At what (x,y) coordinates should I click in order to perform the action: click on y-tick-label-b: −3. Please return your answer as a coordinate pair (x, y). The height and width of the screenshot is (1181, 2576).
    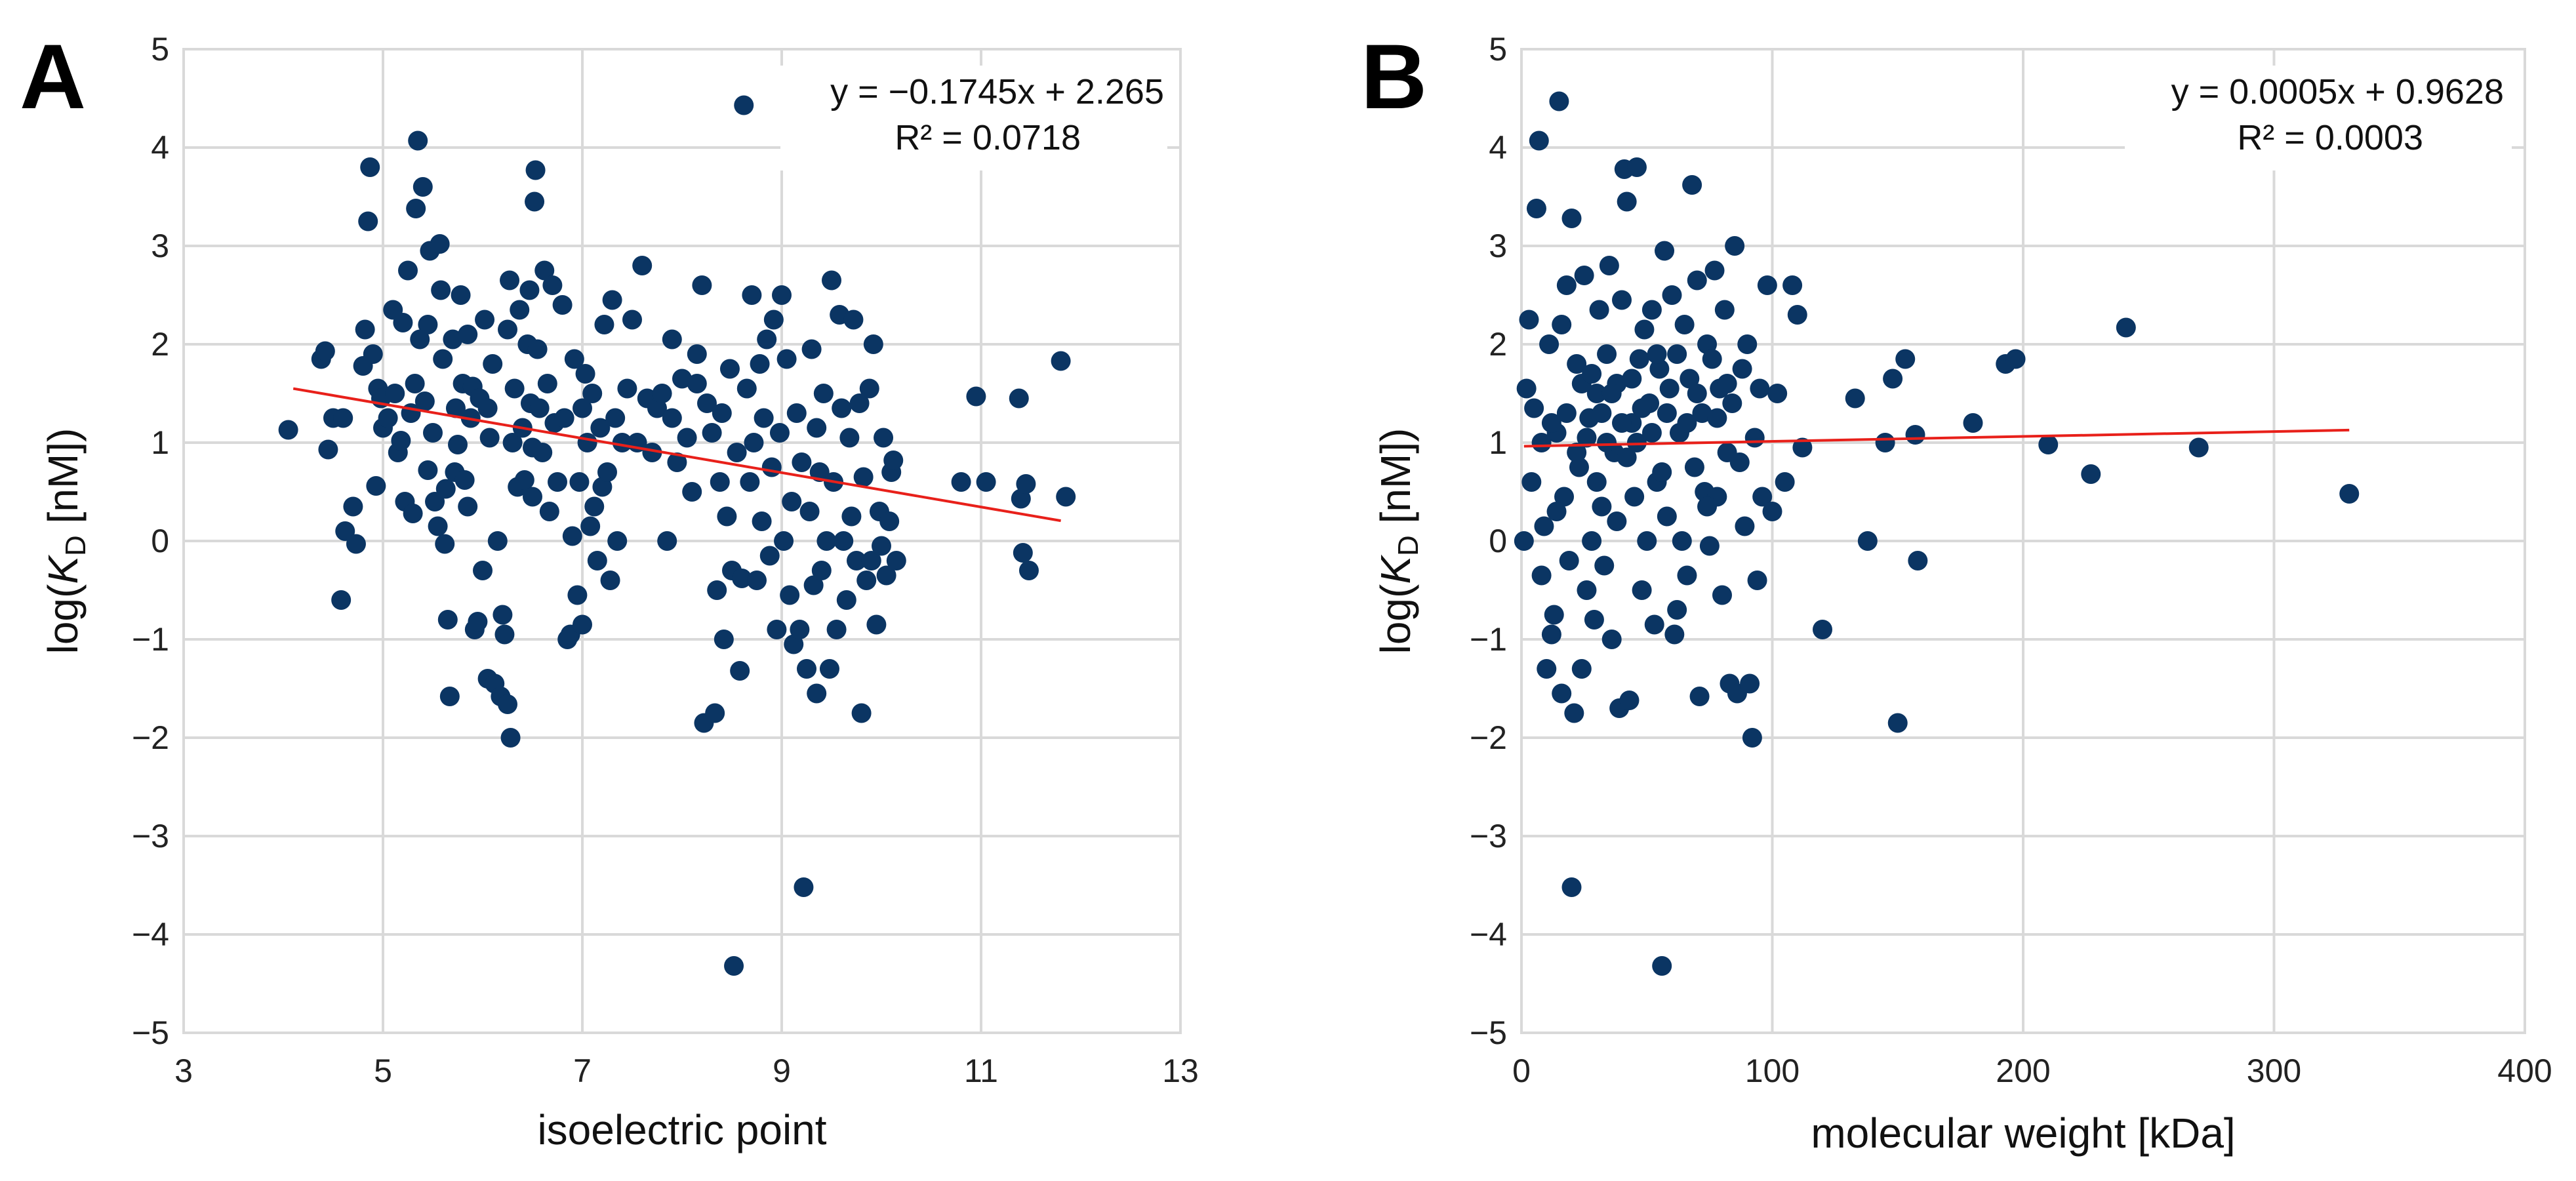
    Looking at the image, I should click on (1488, 836).